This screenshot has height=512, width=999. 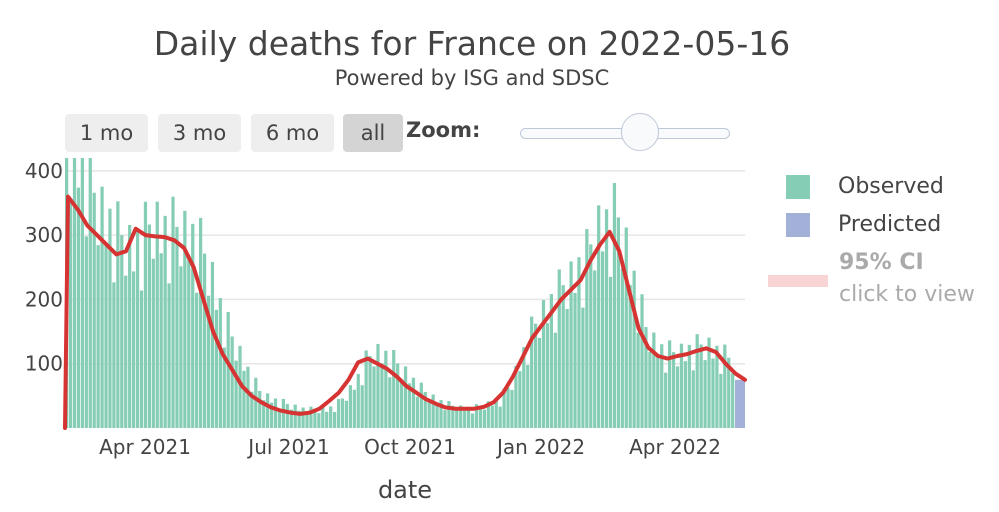 What do you see at coordinates (907, 294) in the screenshot?
I see `legend-ci-hint: click to view` at bounding box center [907, 294].